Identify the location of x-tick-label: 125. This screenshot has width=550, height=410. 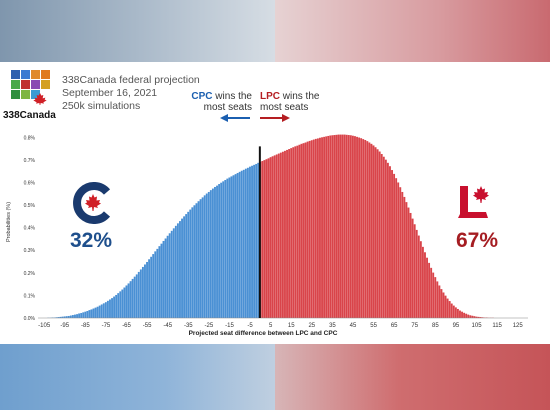
(518, 326).